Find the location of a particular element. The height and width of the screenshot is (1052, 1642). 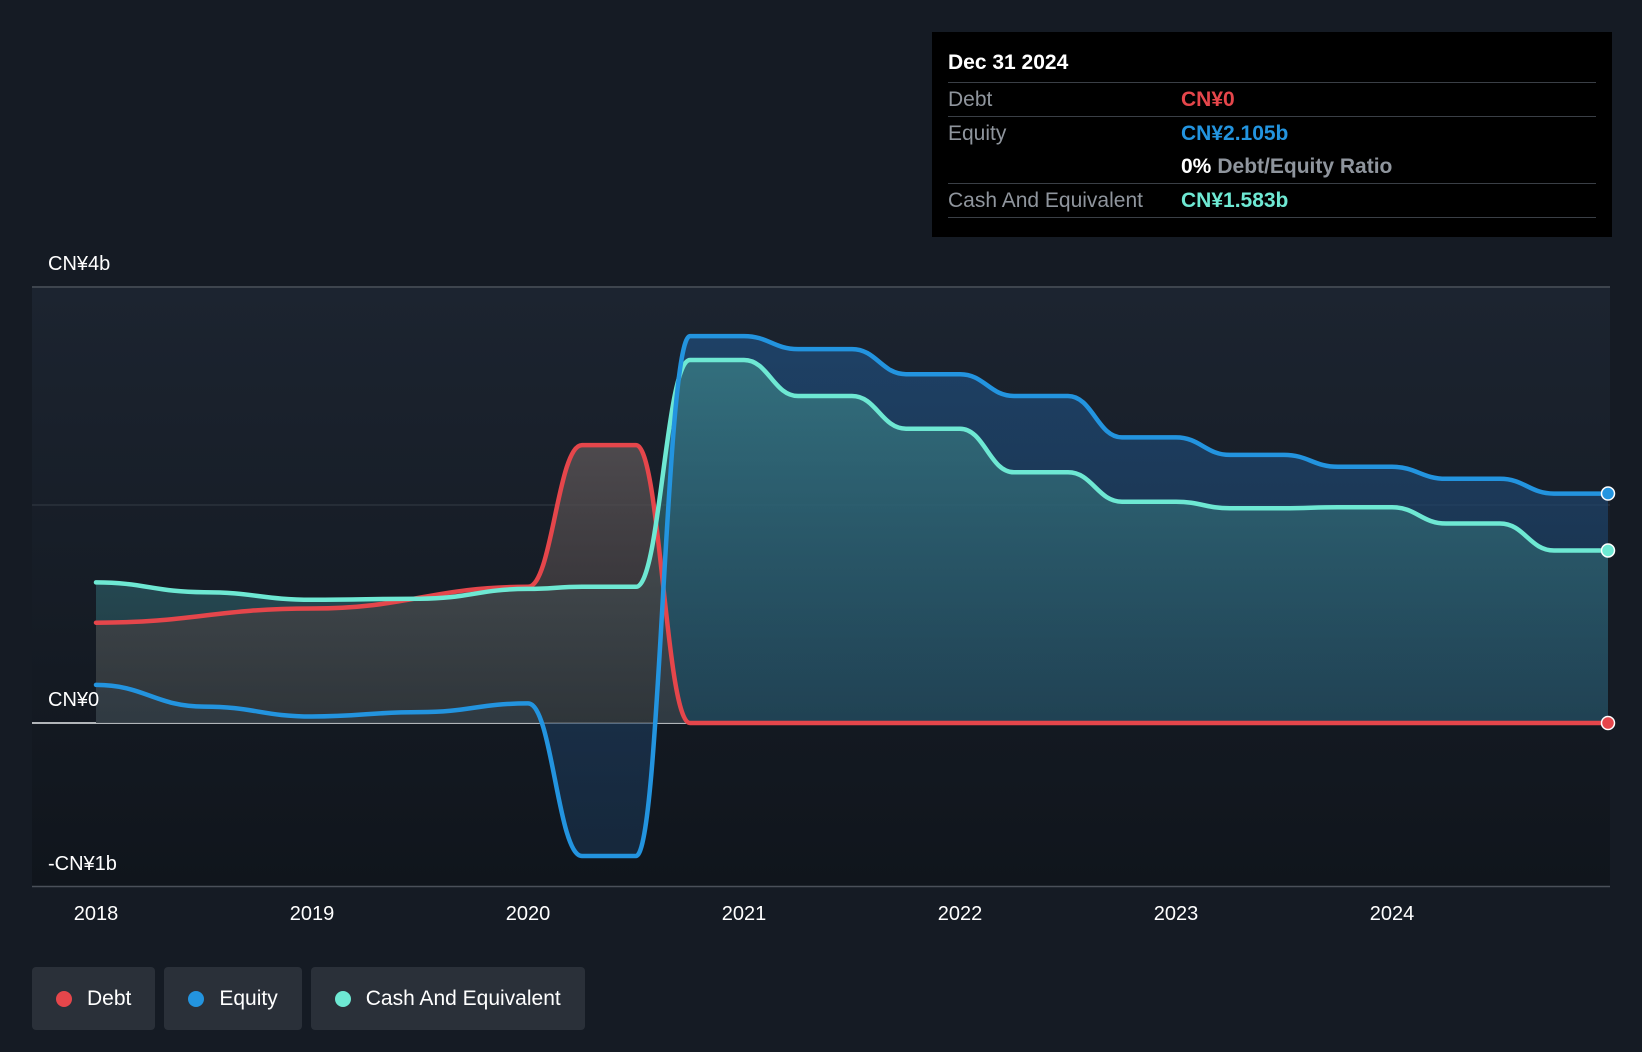

cash-and-equivalent-end-marker is located at coordinates (1608, 550).